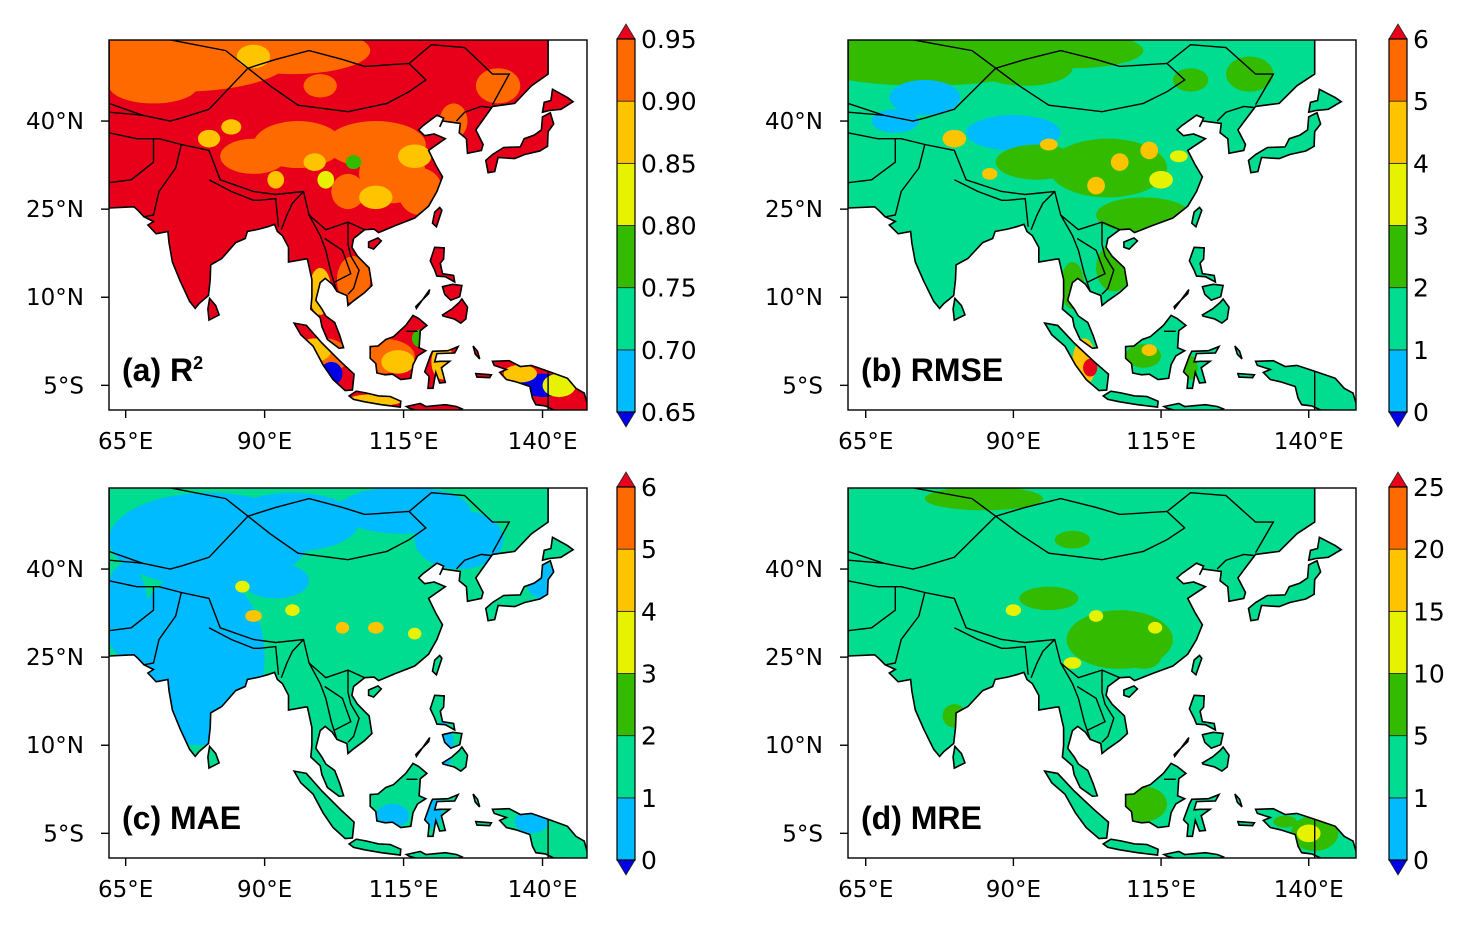 The height and width of the screenshot is (926, 1465). What do you see at coordinates (476, 800) in the screenshot?
I see `coastline-halmahera` at bounding box center [476, 800].